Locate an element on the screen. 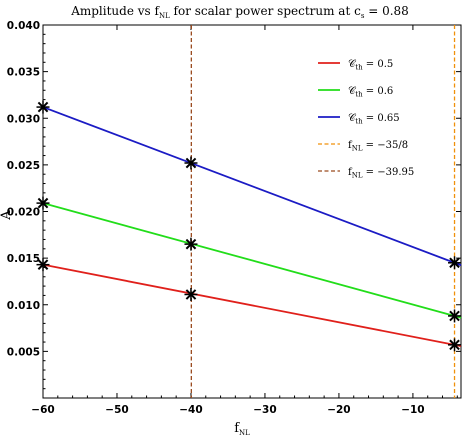  y-tick-label: 0.035 is located at coordinates (23, 73).